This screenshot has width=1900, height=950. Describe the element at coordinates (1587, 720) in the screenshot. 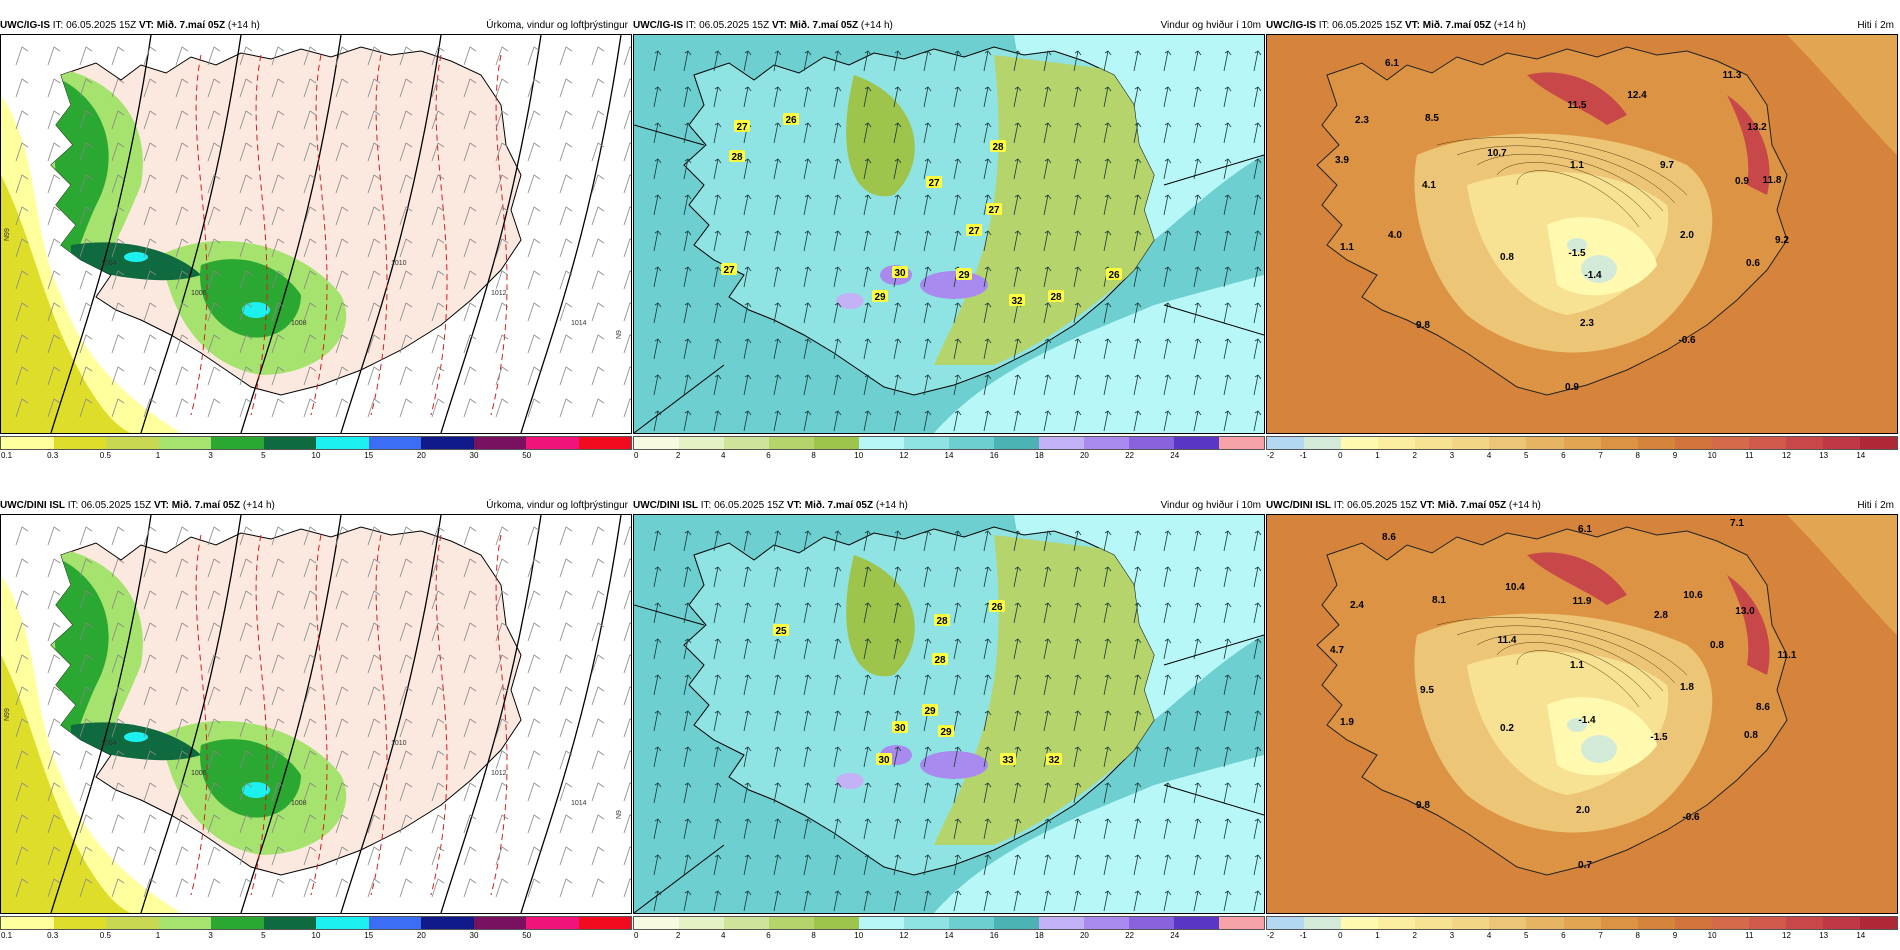

I see `temp-label: -1.4` at that location.